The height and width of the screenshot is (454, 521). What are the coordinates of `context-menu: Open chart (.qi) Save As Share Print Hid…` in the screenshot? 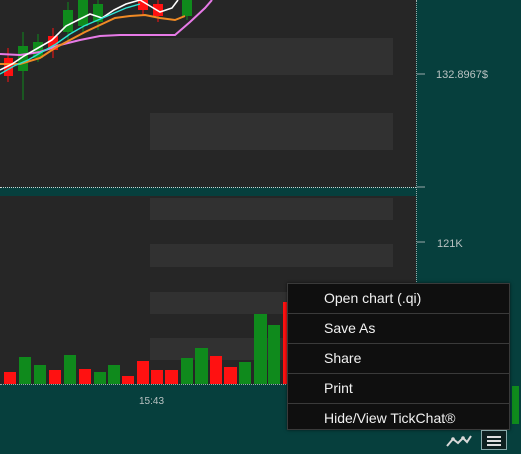 It's located at (398, 356).